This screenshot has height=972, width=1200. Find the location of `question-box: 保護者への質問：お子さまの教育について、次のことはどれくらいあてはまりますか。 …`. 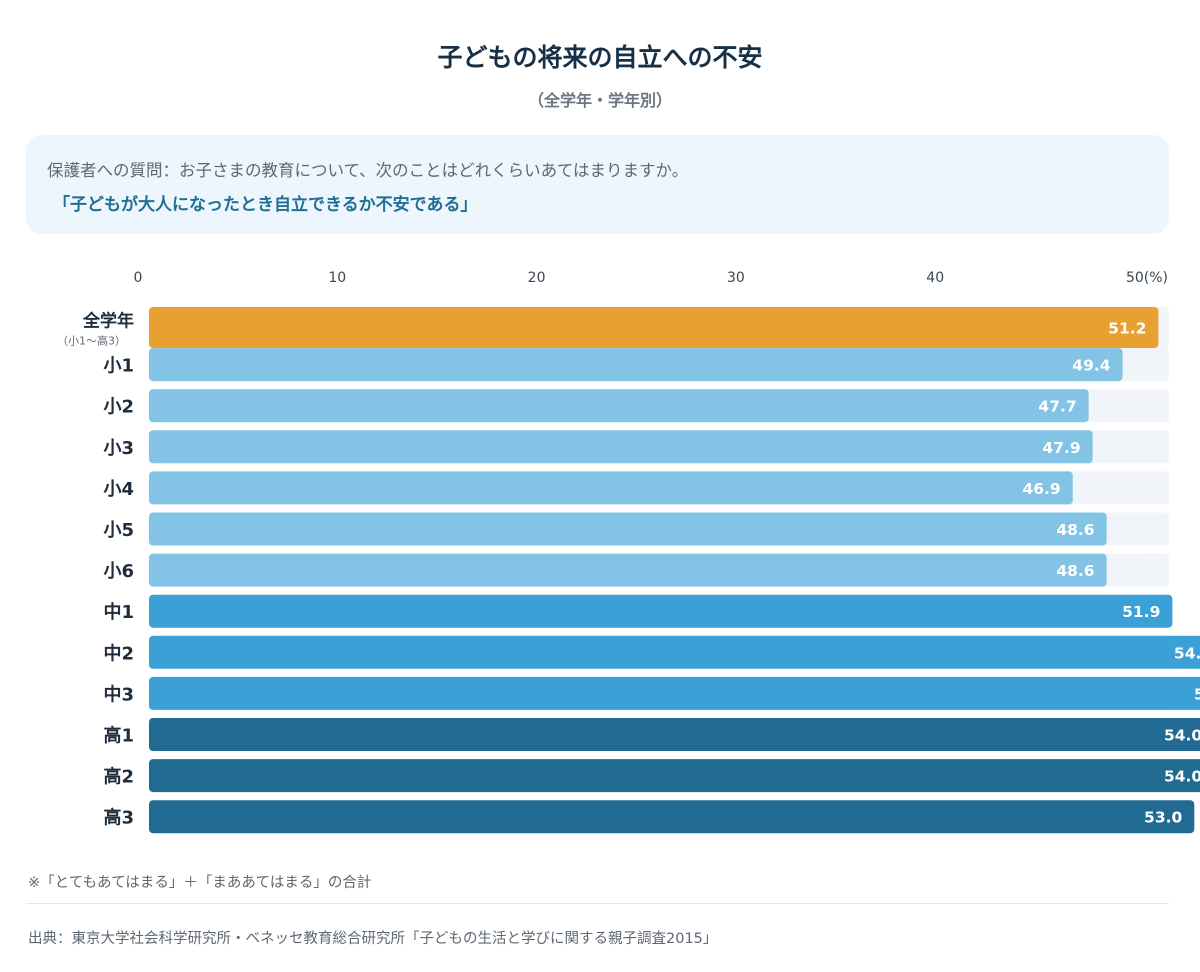

question-box: 保護者への質問：お子さまの教育について、次のことはどれくらいあてはまりますか。 … is located at coordinates (597, 184).